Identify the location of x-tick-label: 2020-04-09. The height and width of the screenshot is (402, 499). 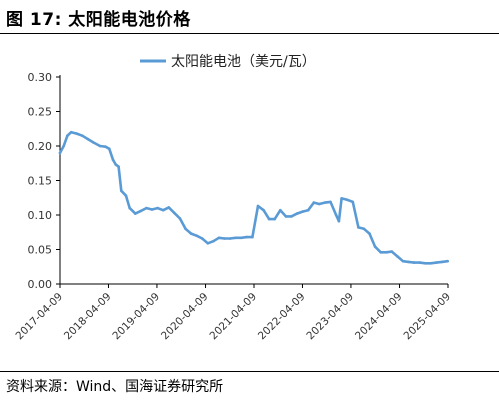
(185, 317).